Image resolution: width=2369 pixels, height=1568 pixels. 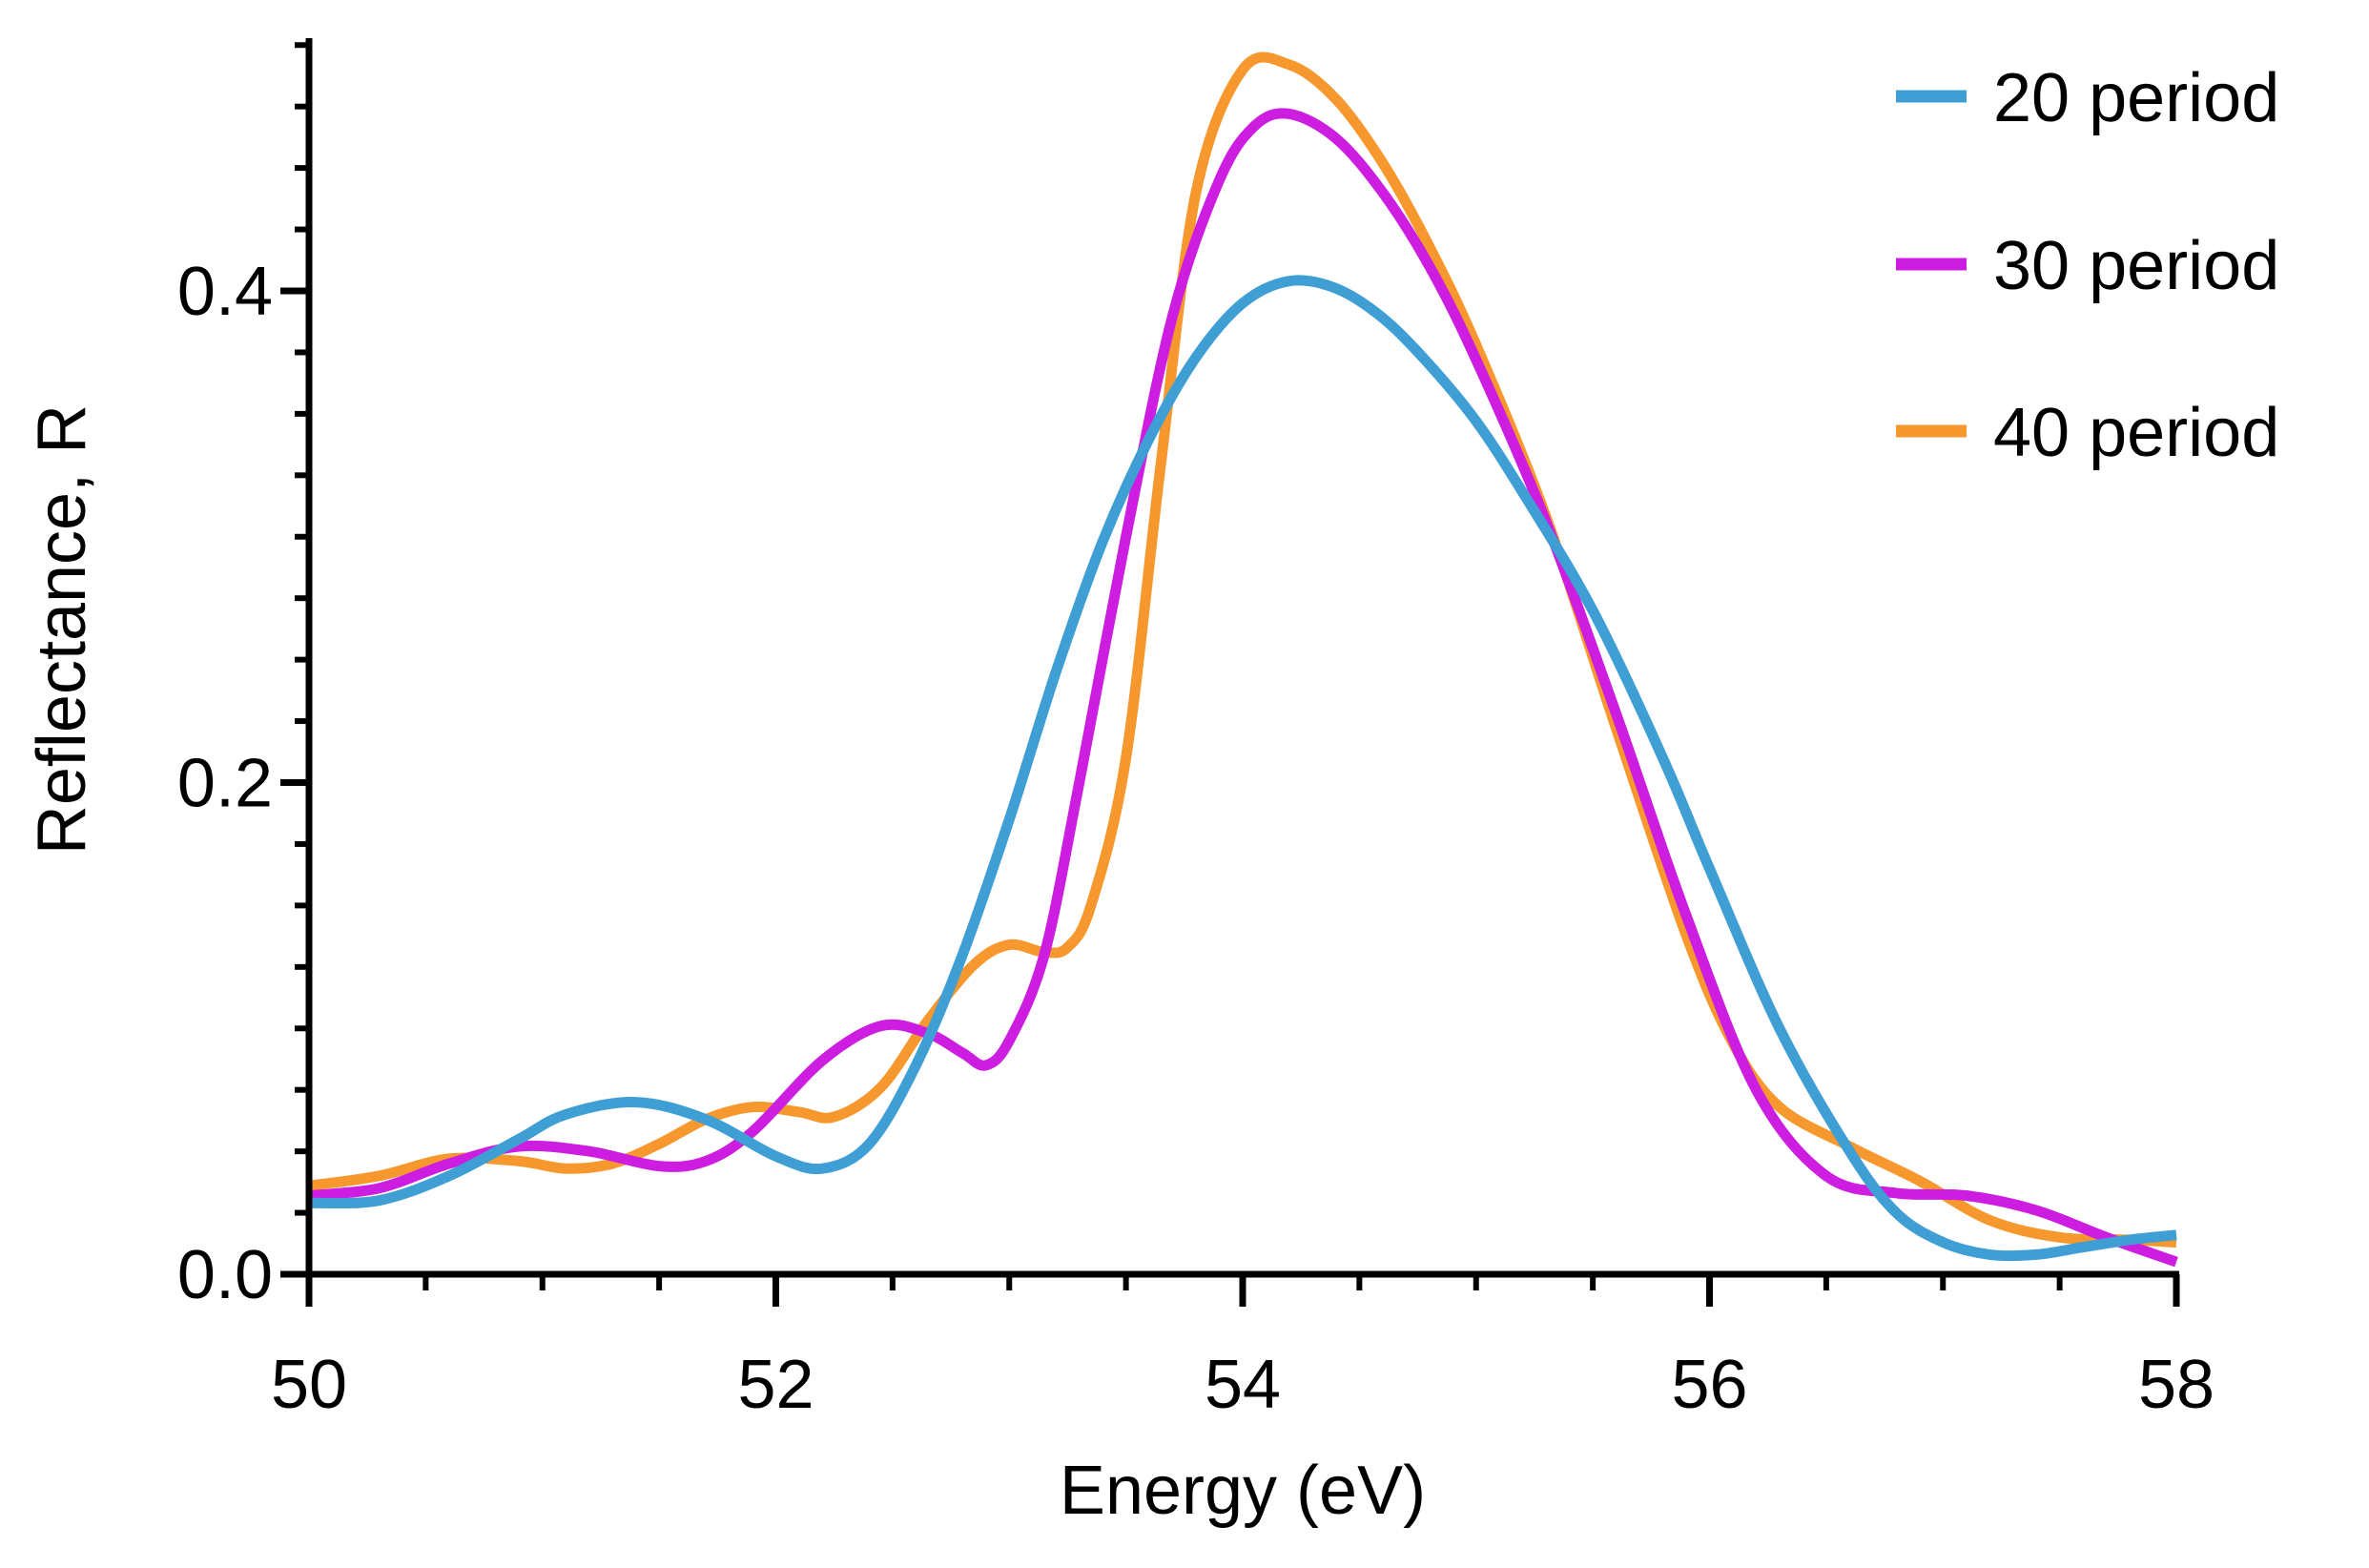 I want to click on legend-label-40-period: 40 period, so click(x=2136, y=433).